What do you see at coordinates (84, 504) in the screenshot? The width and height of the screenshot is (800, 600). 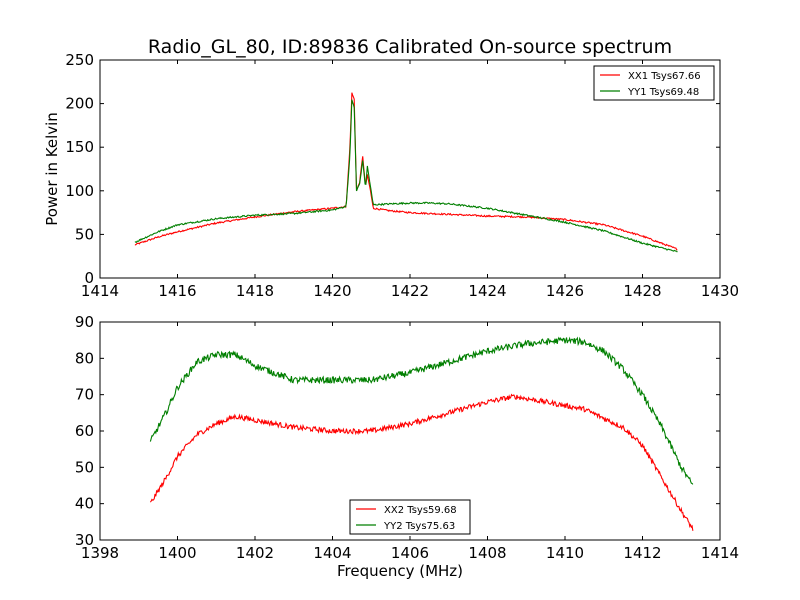 I see `y-tick-label: 40` at bounding box center [84, 504].